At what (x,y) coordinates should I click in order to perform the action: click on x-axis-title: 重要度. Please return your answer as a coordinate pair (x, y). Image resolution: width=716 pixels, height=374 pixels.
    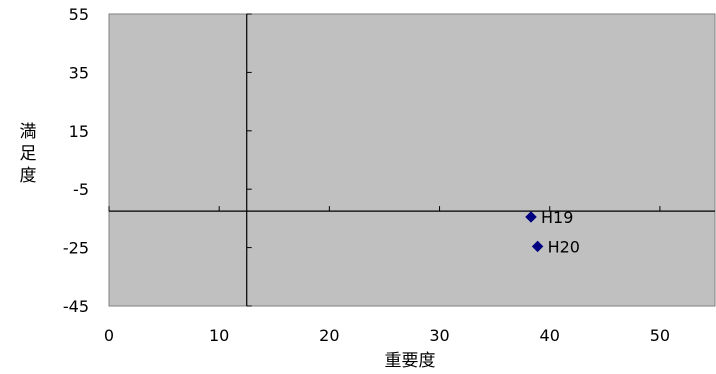
    Looking at the image, I should click on (410, 361).